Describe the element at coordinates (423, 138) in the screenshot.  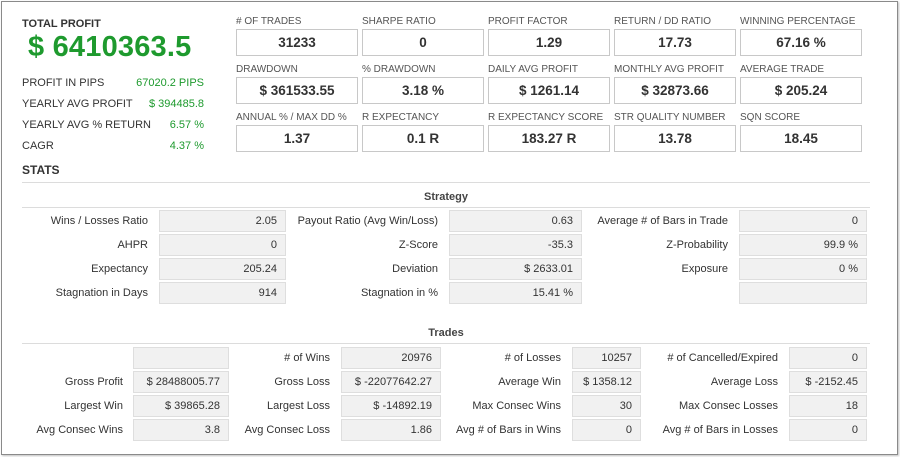
I see `metric-value: 0.1 R` at that location.